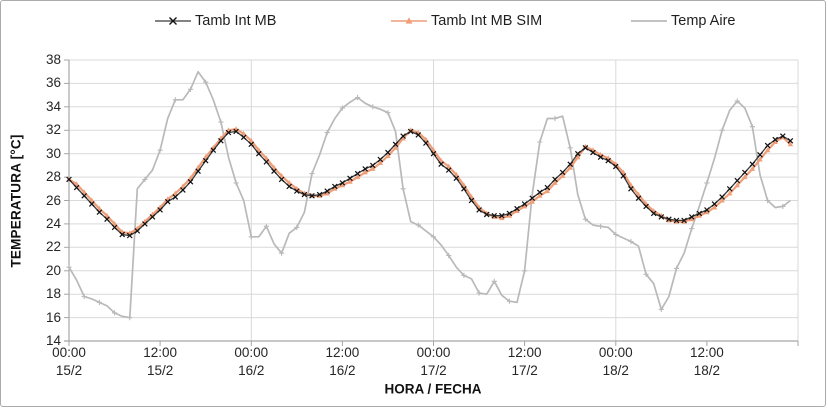 This screenshot has width=828, height=410. I want to click on legend-label: Temp Aire, so click(703, 21).